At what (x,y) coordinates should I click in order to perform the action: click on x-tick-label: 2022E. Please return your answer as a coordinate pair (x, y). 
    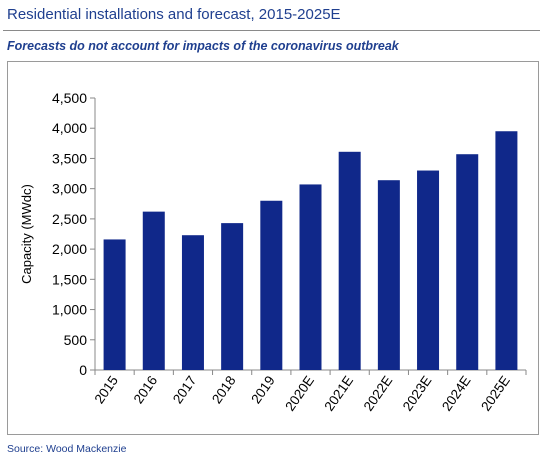
    Looking at the image, I should click on (378, 393).